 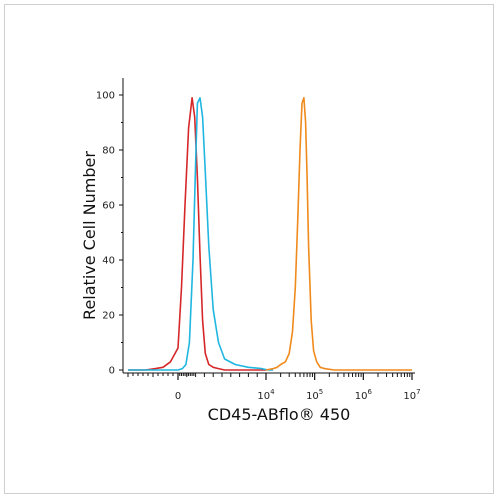 What do you see at coordinates (108, 151) in the screenshot?
I see `y-tick-label: 80` at bounding box center [108, 151].